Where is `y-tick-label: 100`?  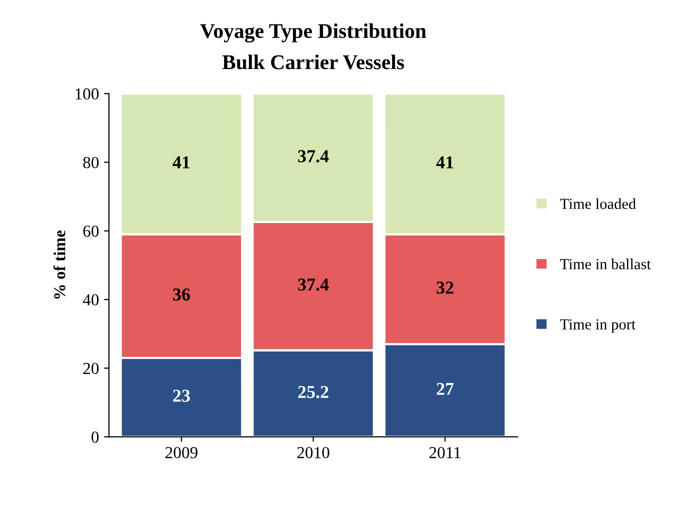
y-tick-label: 100 is located at coordinates (87, 94).